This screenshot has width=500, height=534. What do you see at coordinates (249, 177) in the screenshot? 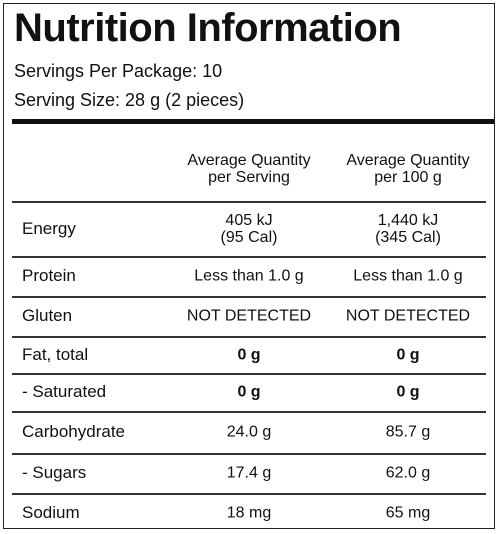
I see `text-line: per Serving` at bounding box center [249, 177].